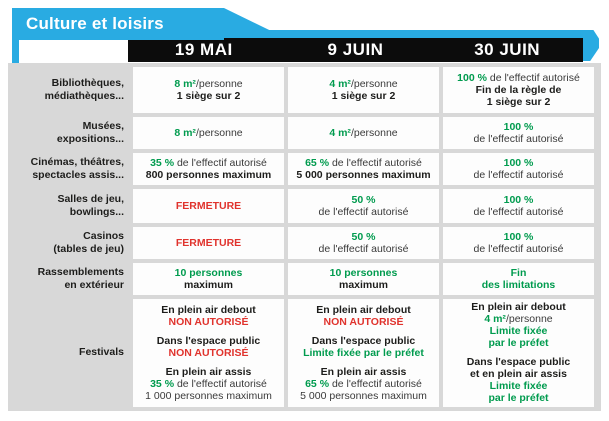 Image resolution: width=609 pixels, height=421 pixels. I want to click on column-header-9-juin: 9 JUIN, so click(355, 49).